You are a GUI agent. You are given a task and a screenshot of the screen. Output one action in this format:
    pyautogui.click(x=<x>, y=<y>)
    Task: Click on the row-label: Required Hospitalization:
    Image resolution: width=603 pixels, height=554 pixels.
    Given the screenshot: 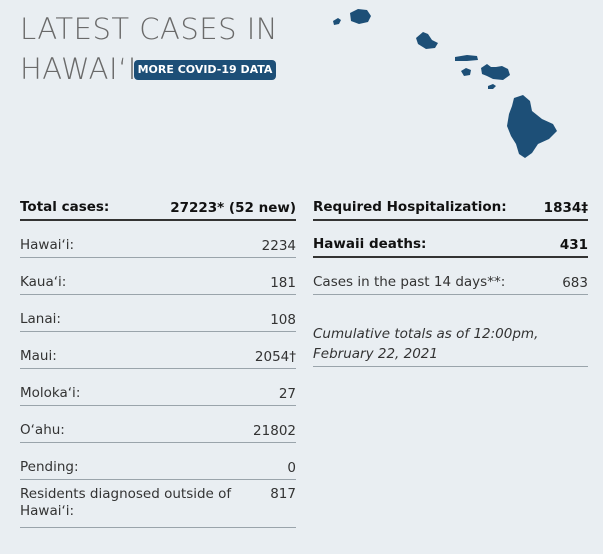 What is the action you would take?
    pyautogui.click(x=410, y=207)
    